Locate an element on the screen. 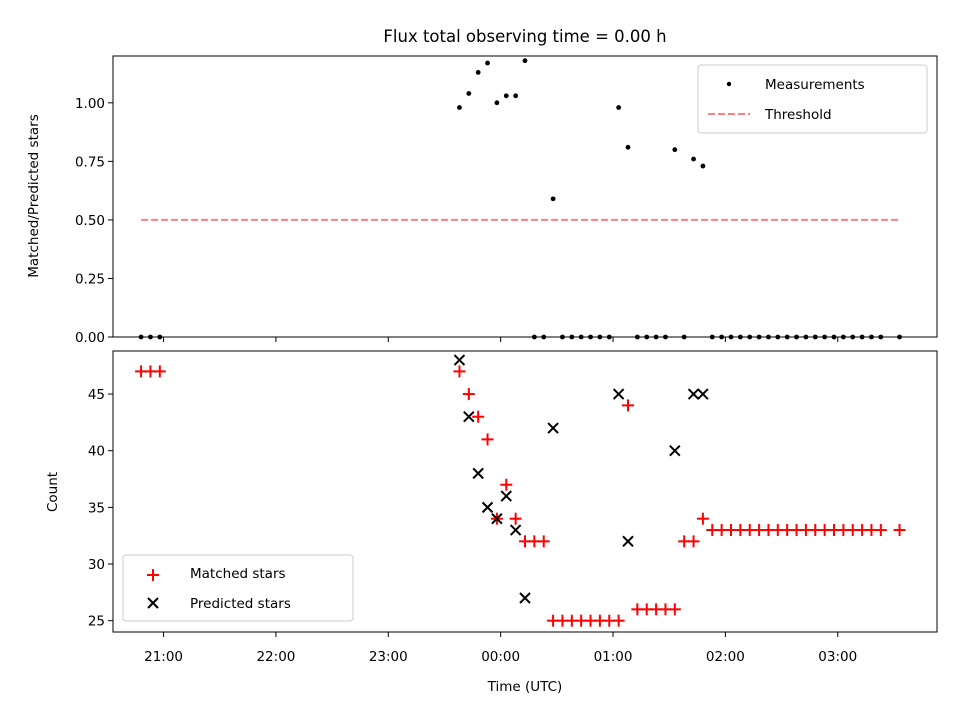  x-tick-label: 03:00 is located at coordinates (837, 657).